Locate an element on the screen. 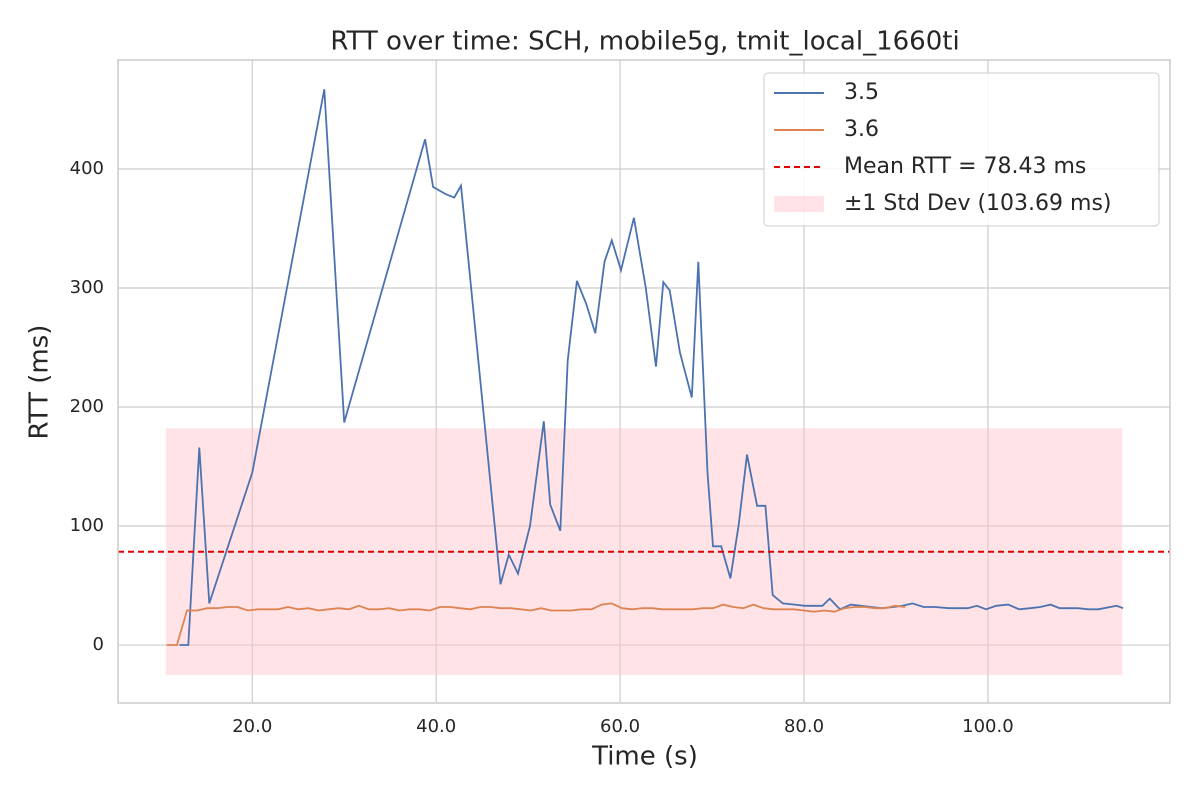 The width and height of the screenshot is (1200, 800). x-tick-label: 60.0 is located at coordinates (620, 726).